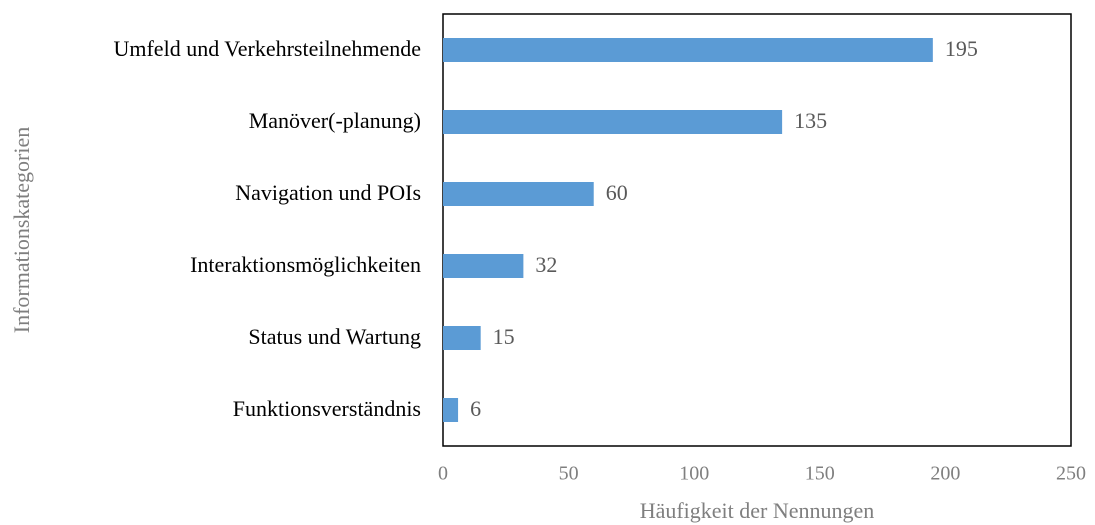 The width and height of the screenshot is (1095, 525). What do you see at coordinates (443, 474) in the screenshot?
I see `x-tick-label: 0` at bounding box center [443, 474].